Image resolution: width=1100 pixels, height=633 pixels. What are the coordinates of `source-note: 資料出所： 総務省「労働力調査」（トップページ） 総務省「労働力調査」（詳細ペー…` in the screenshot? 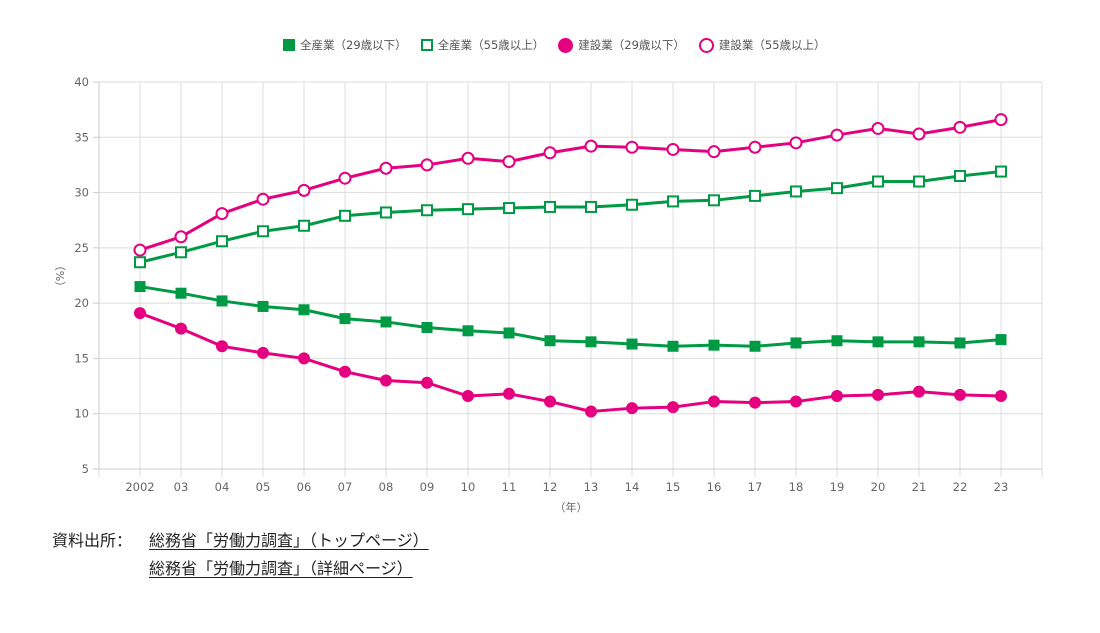 It's located at (247, 553).